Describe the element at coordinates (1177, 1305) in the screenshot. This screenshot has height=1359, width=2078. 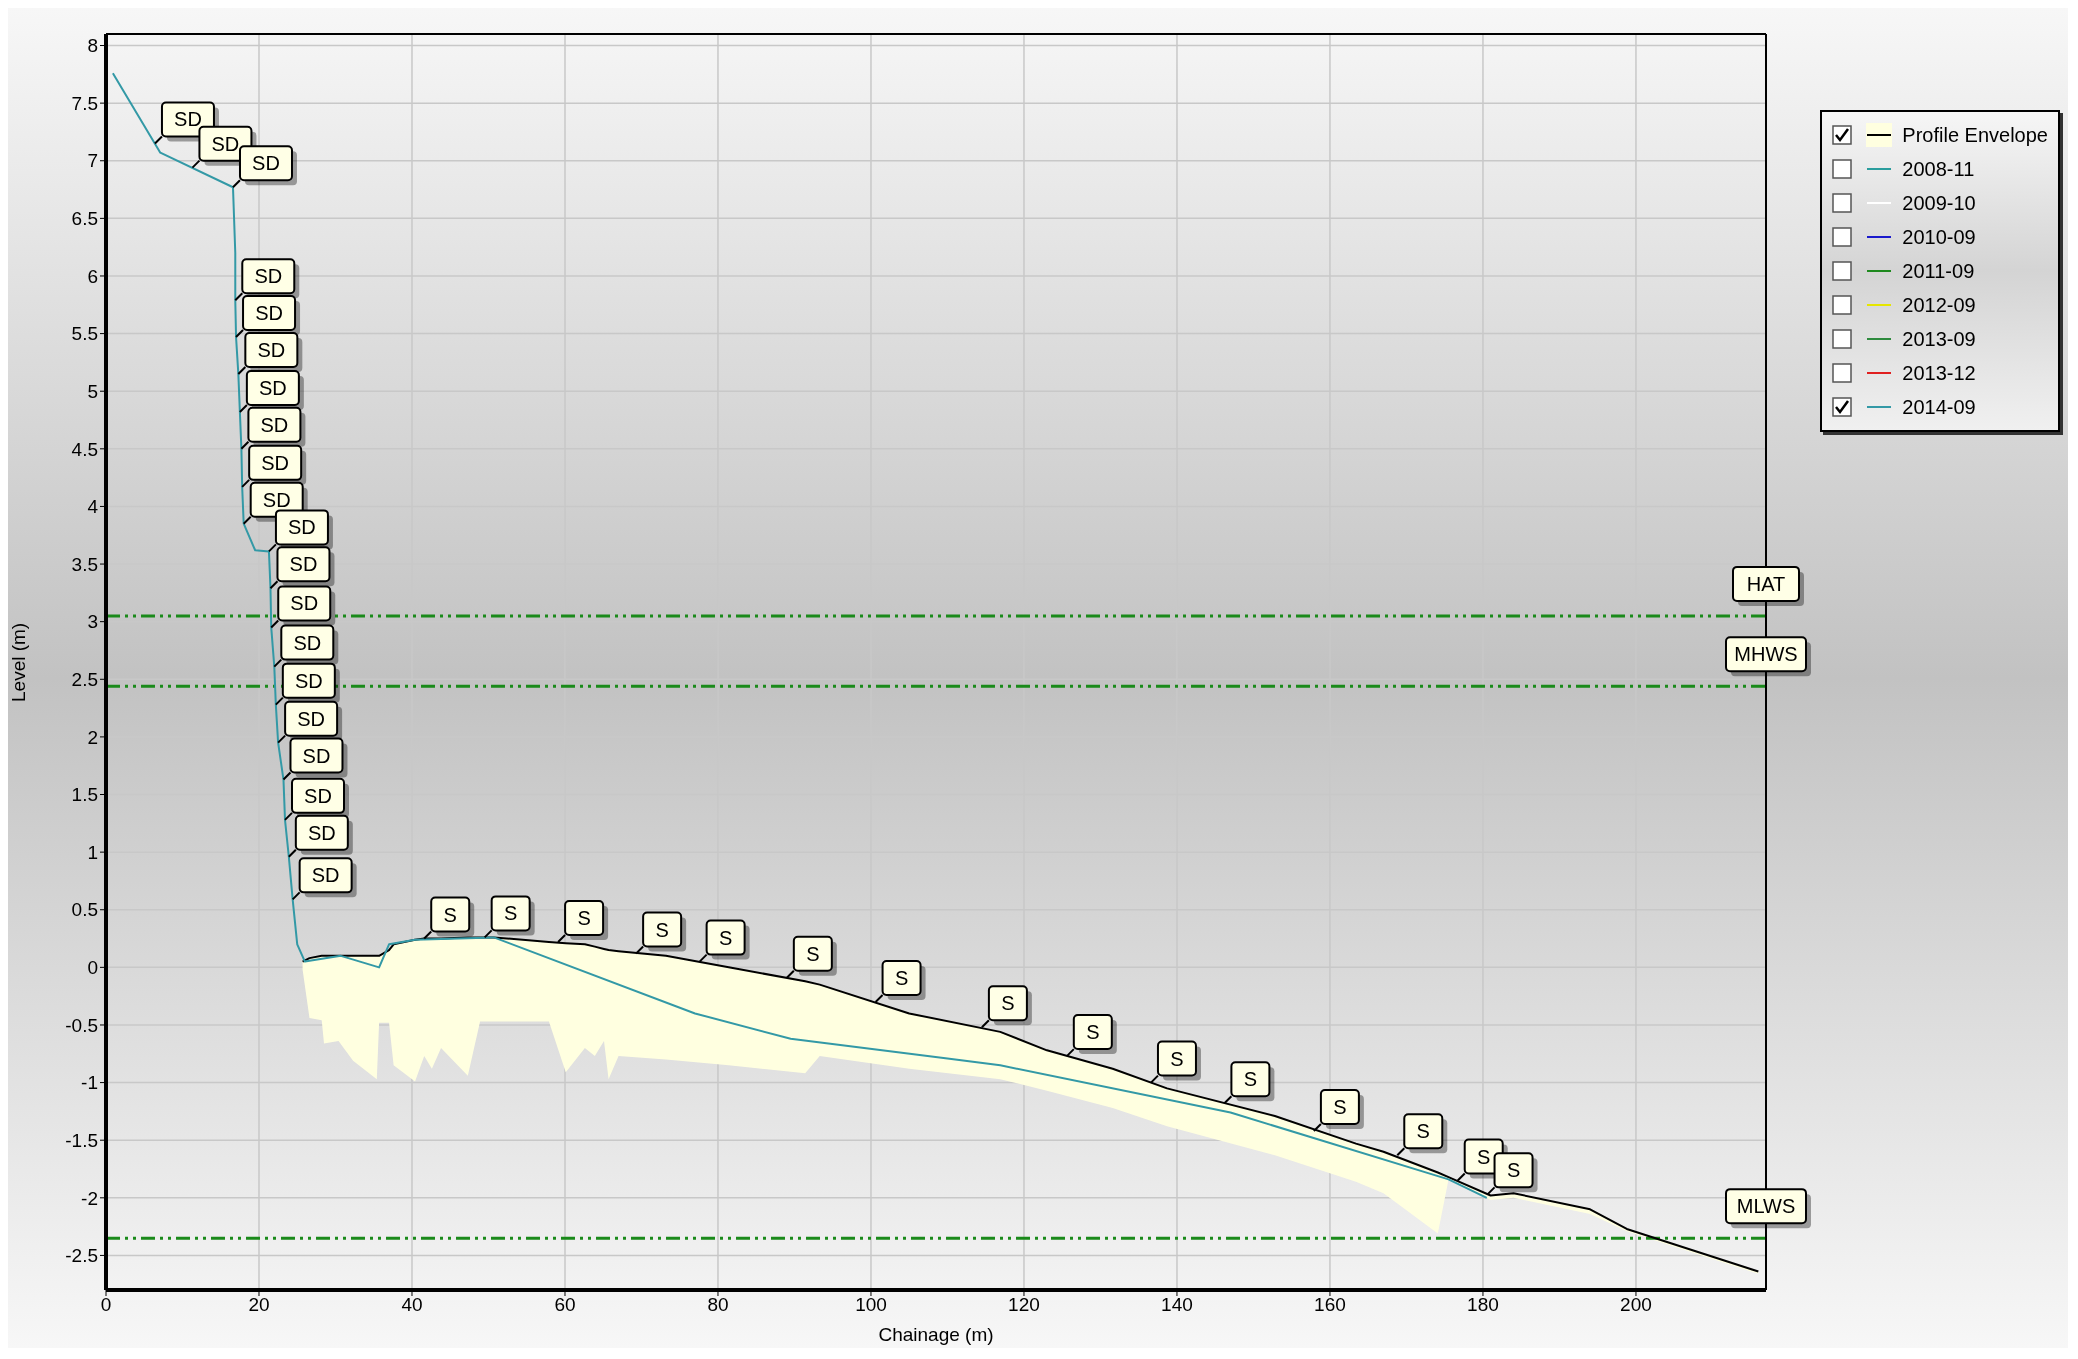
I see `x-tick-label: 140` at that location.